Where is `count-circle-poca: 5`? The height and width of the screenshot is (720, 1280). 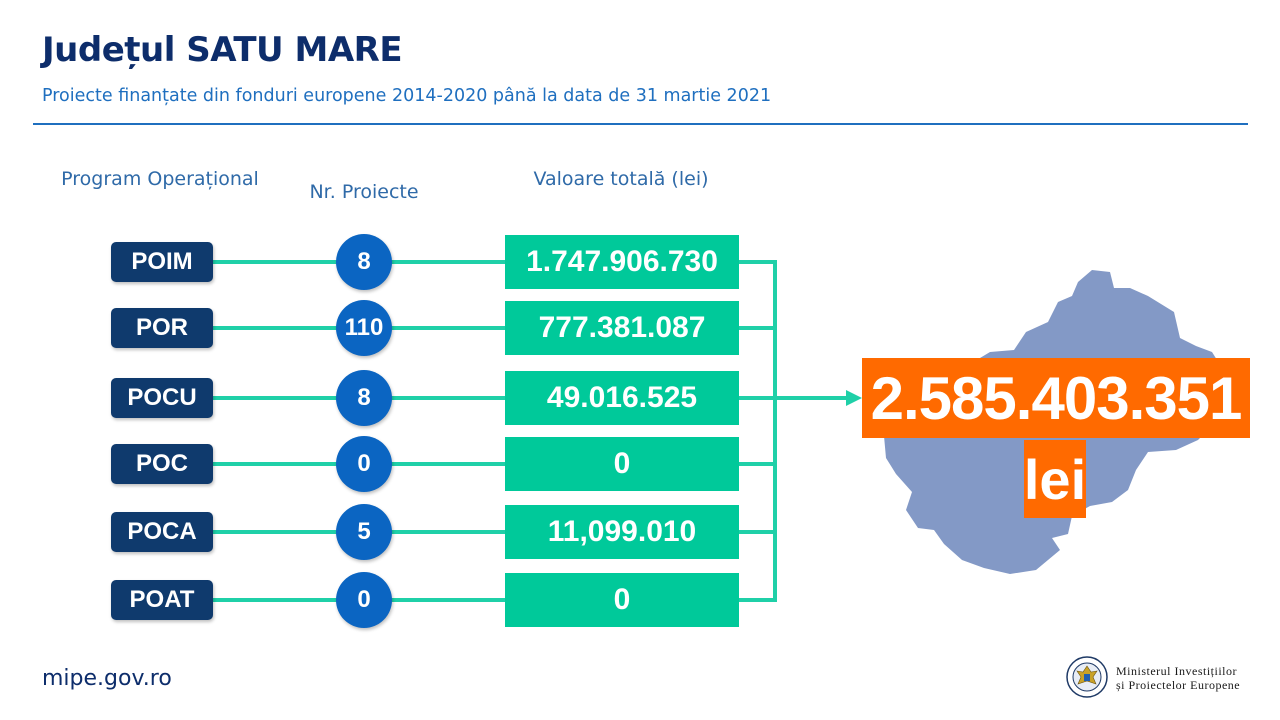 count-circle-poca: 5 is located at coordinates (364, 532).